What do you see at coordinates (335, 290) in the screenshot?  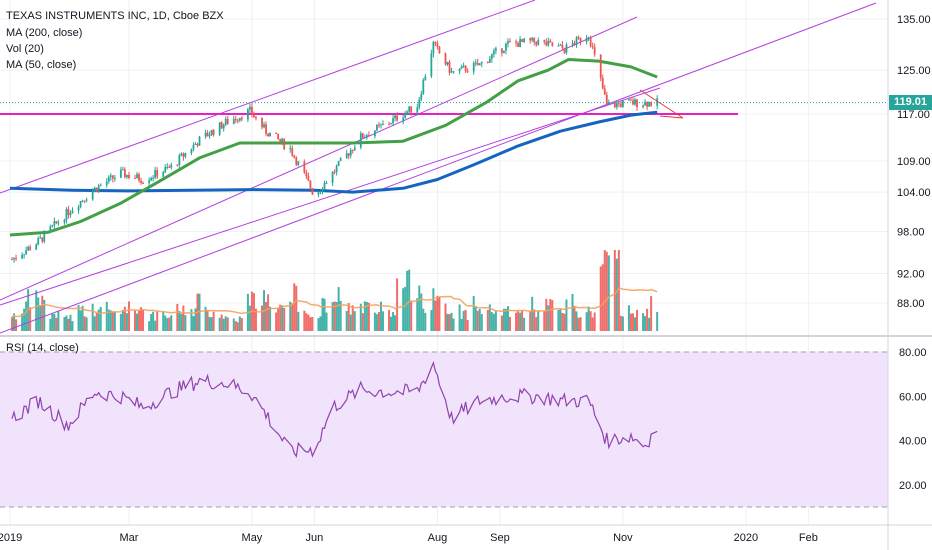 I see `volume-bars` at bounding box center [335, 290].